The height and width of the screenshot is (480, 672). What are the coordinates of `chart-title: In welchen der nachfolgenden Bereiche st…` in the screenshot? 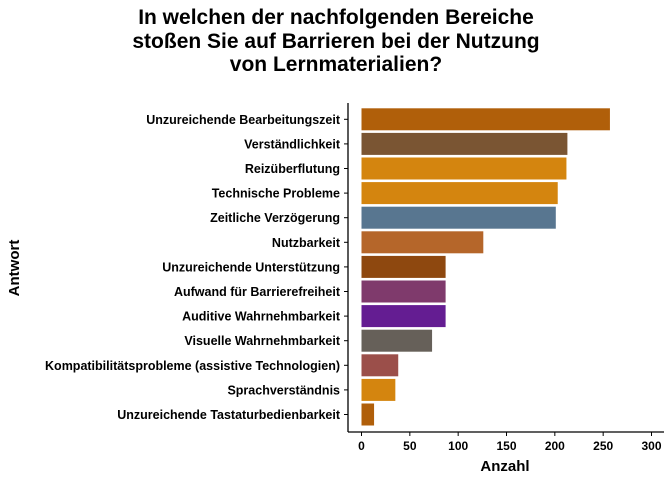 It's located at (335, 41).